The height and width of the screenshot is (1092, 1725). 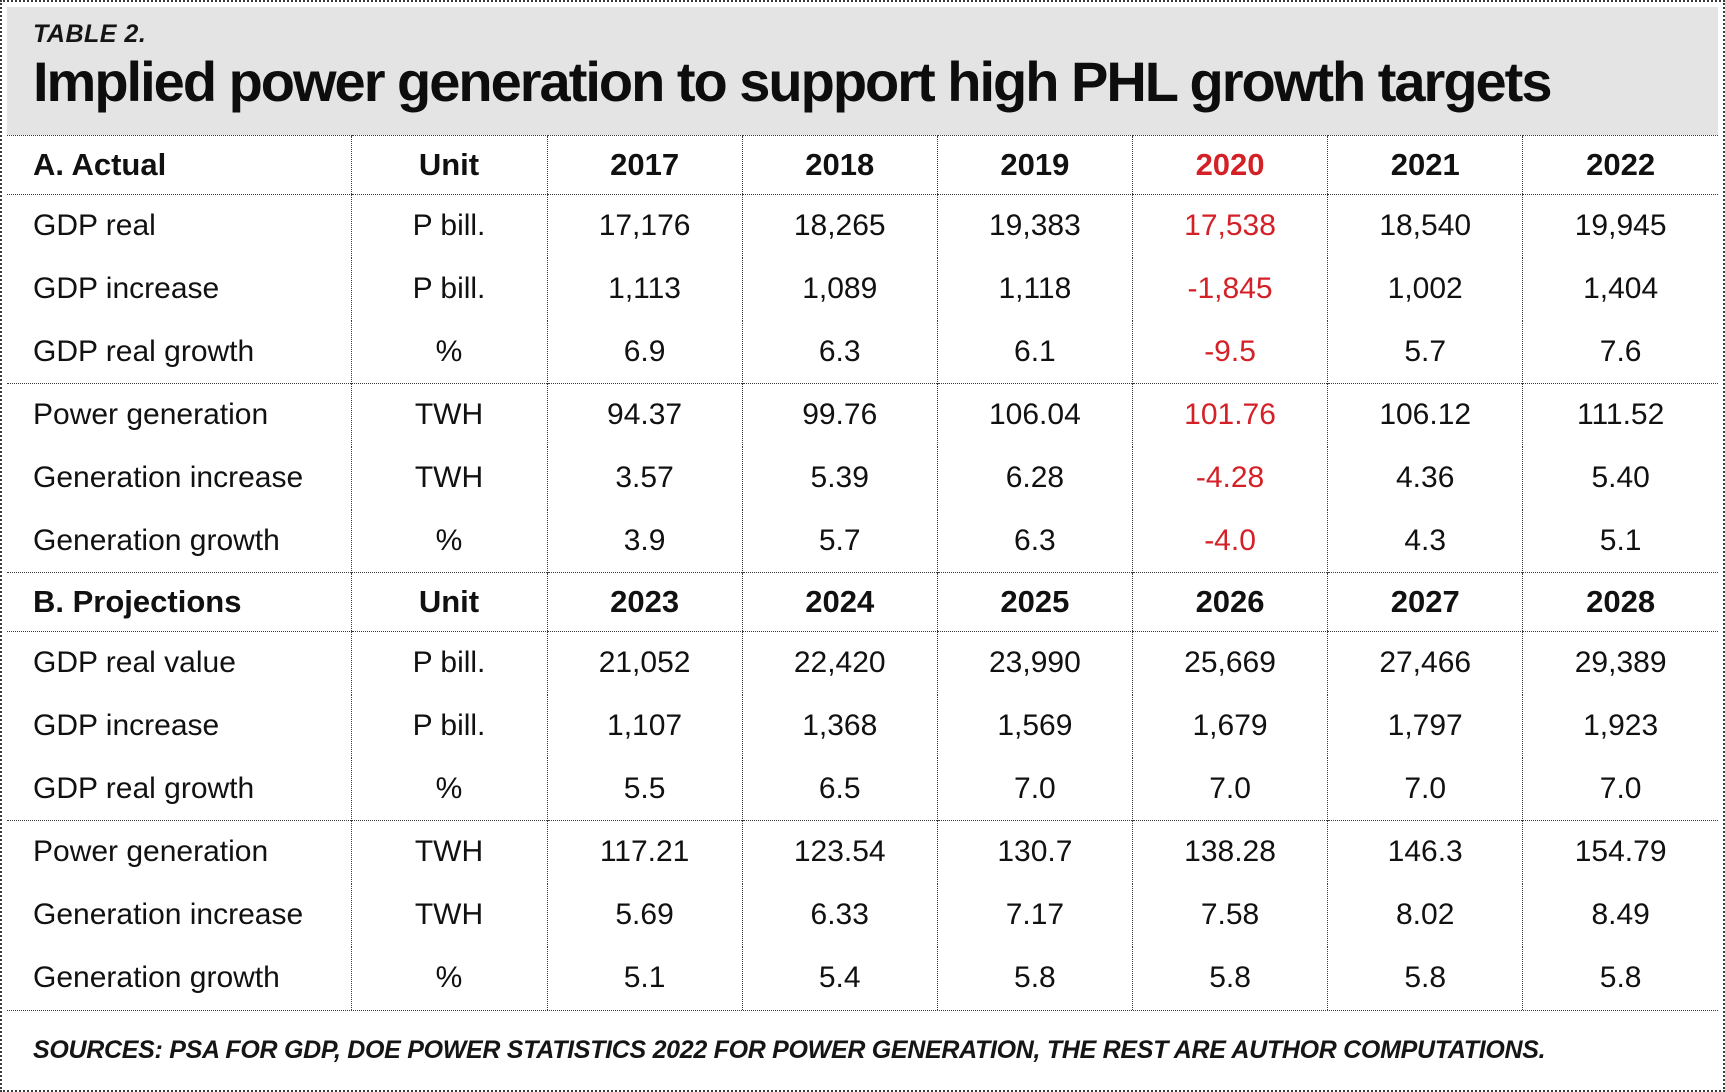 What do you see at coordinates (644, 289) in the screenshot?
I see `value-cell: 1,113` at bounding box center [644, 289].